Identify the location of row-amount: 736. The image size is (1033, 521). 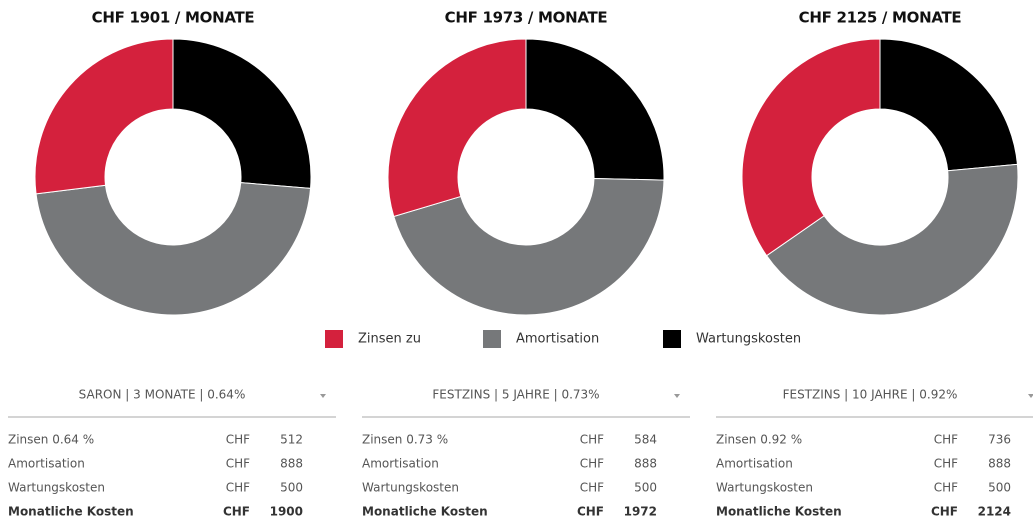
(999, 440).